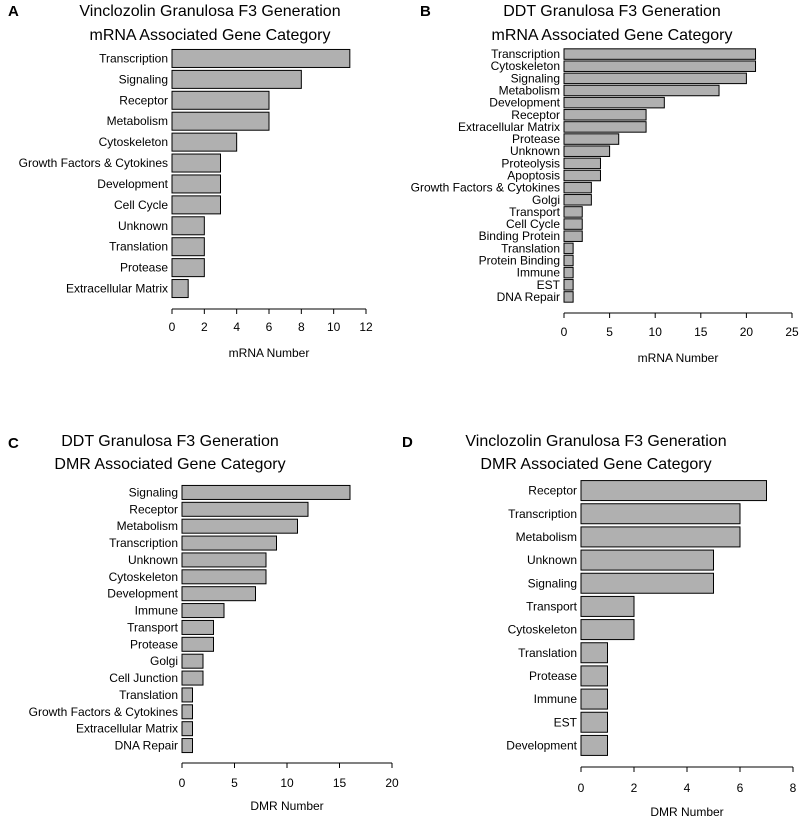 The image size is (800, 822). What do you see at coordinates (182, 783) in the screenshot?
I see `x-tick-label: 0` at bounding box center [182, 783].